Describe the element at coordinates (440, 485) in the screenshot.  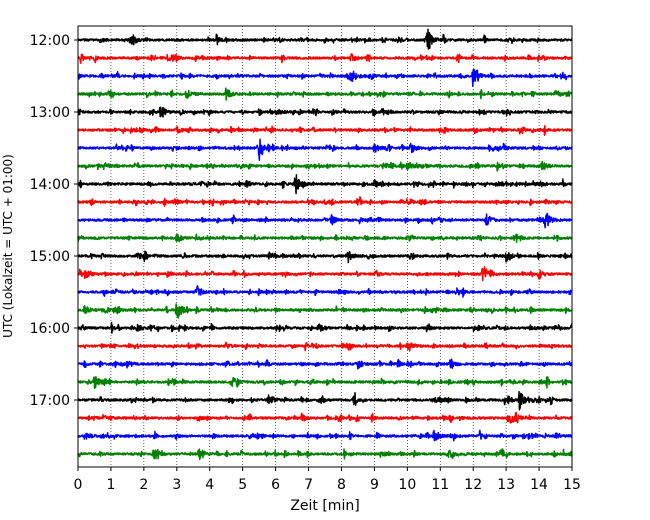
I see `x-tick-label: 11` at that location.